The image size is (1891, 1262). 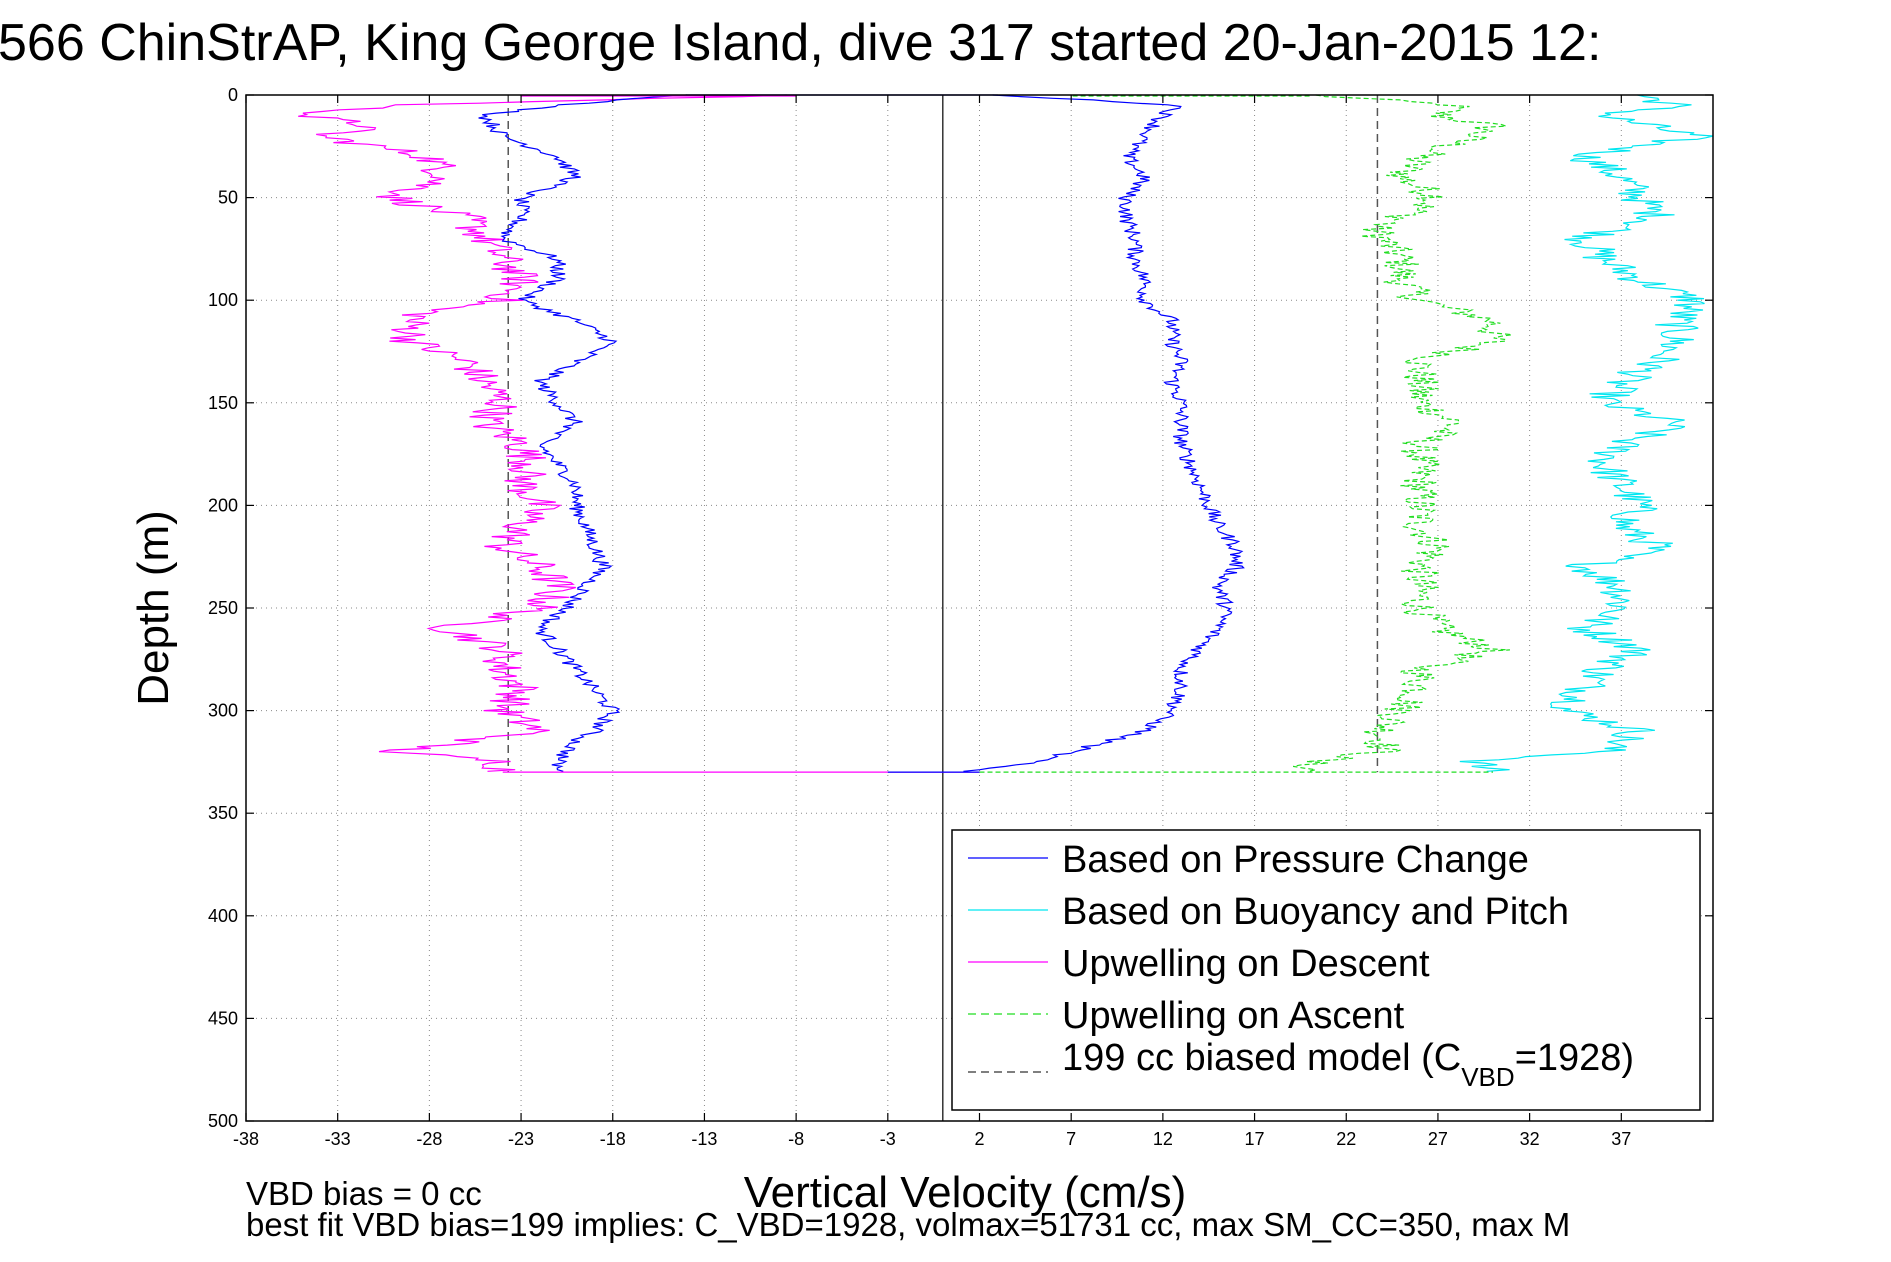 What do you see at coordinates (364, 1193) in the screenshot?
I see `annotation-vbd-bias: VBD bias = 0 cc` at bounding box center [364, 1193].